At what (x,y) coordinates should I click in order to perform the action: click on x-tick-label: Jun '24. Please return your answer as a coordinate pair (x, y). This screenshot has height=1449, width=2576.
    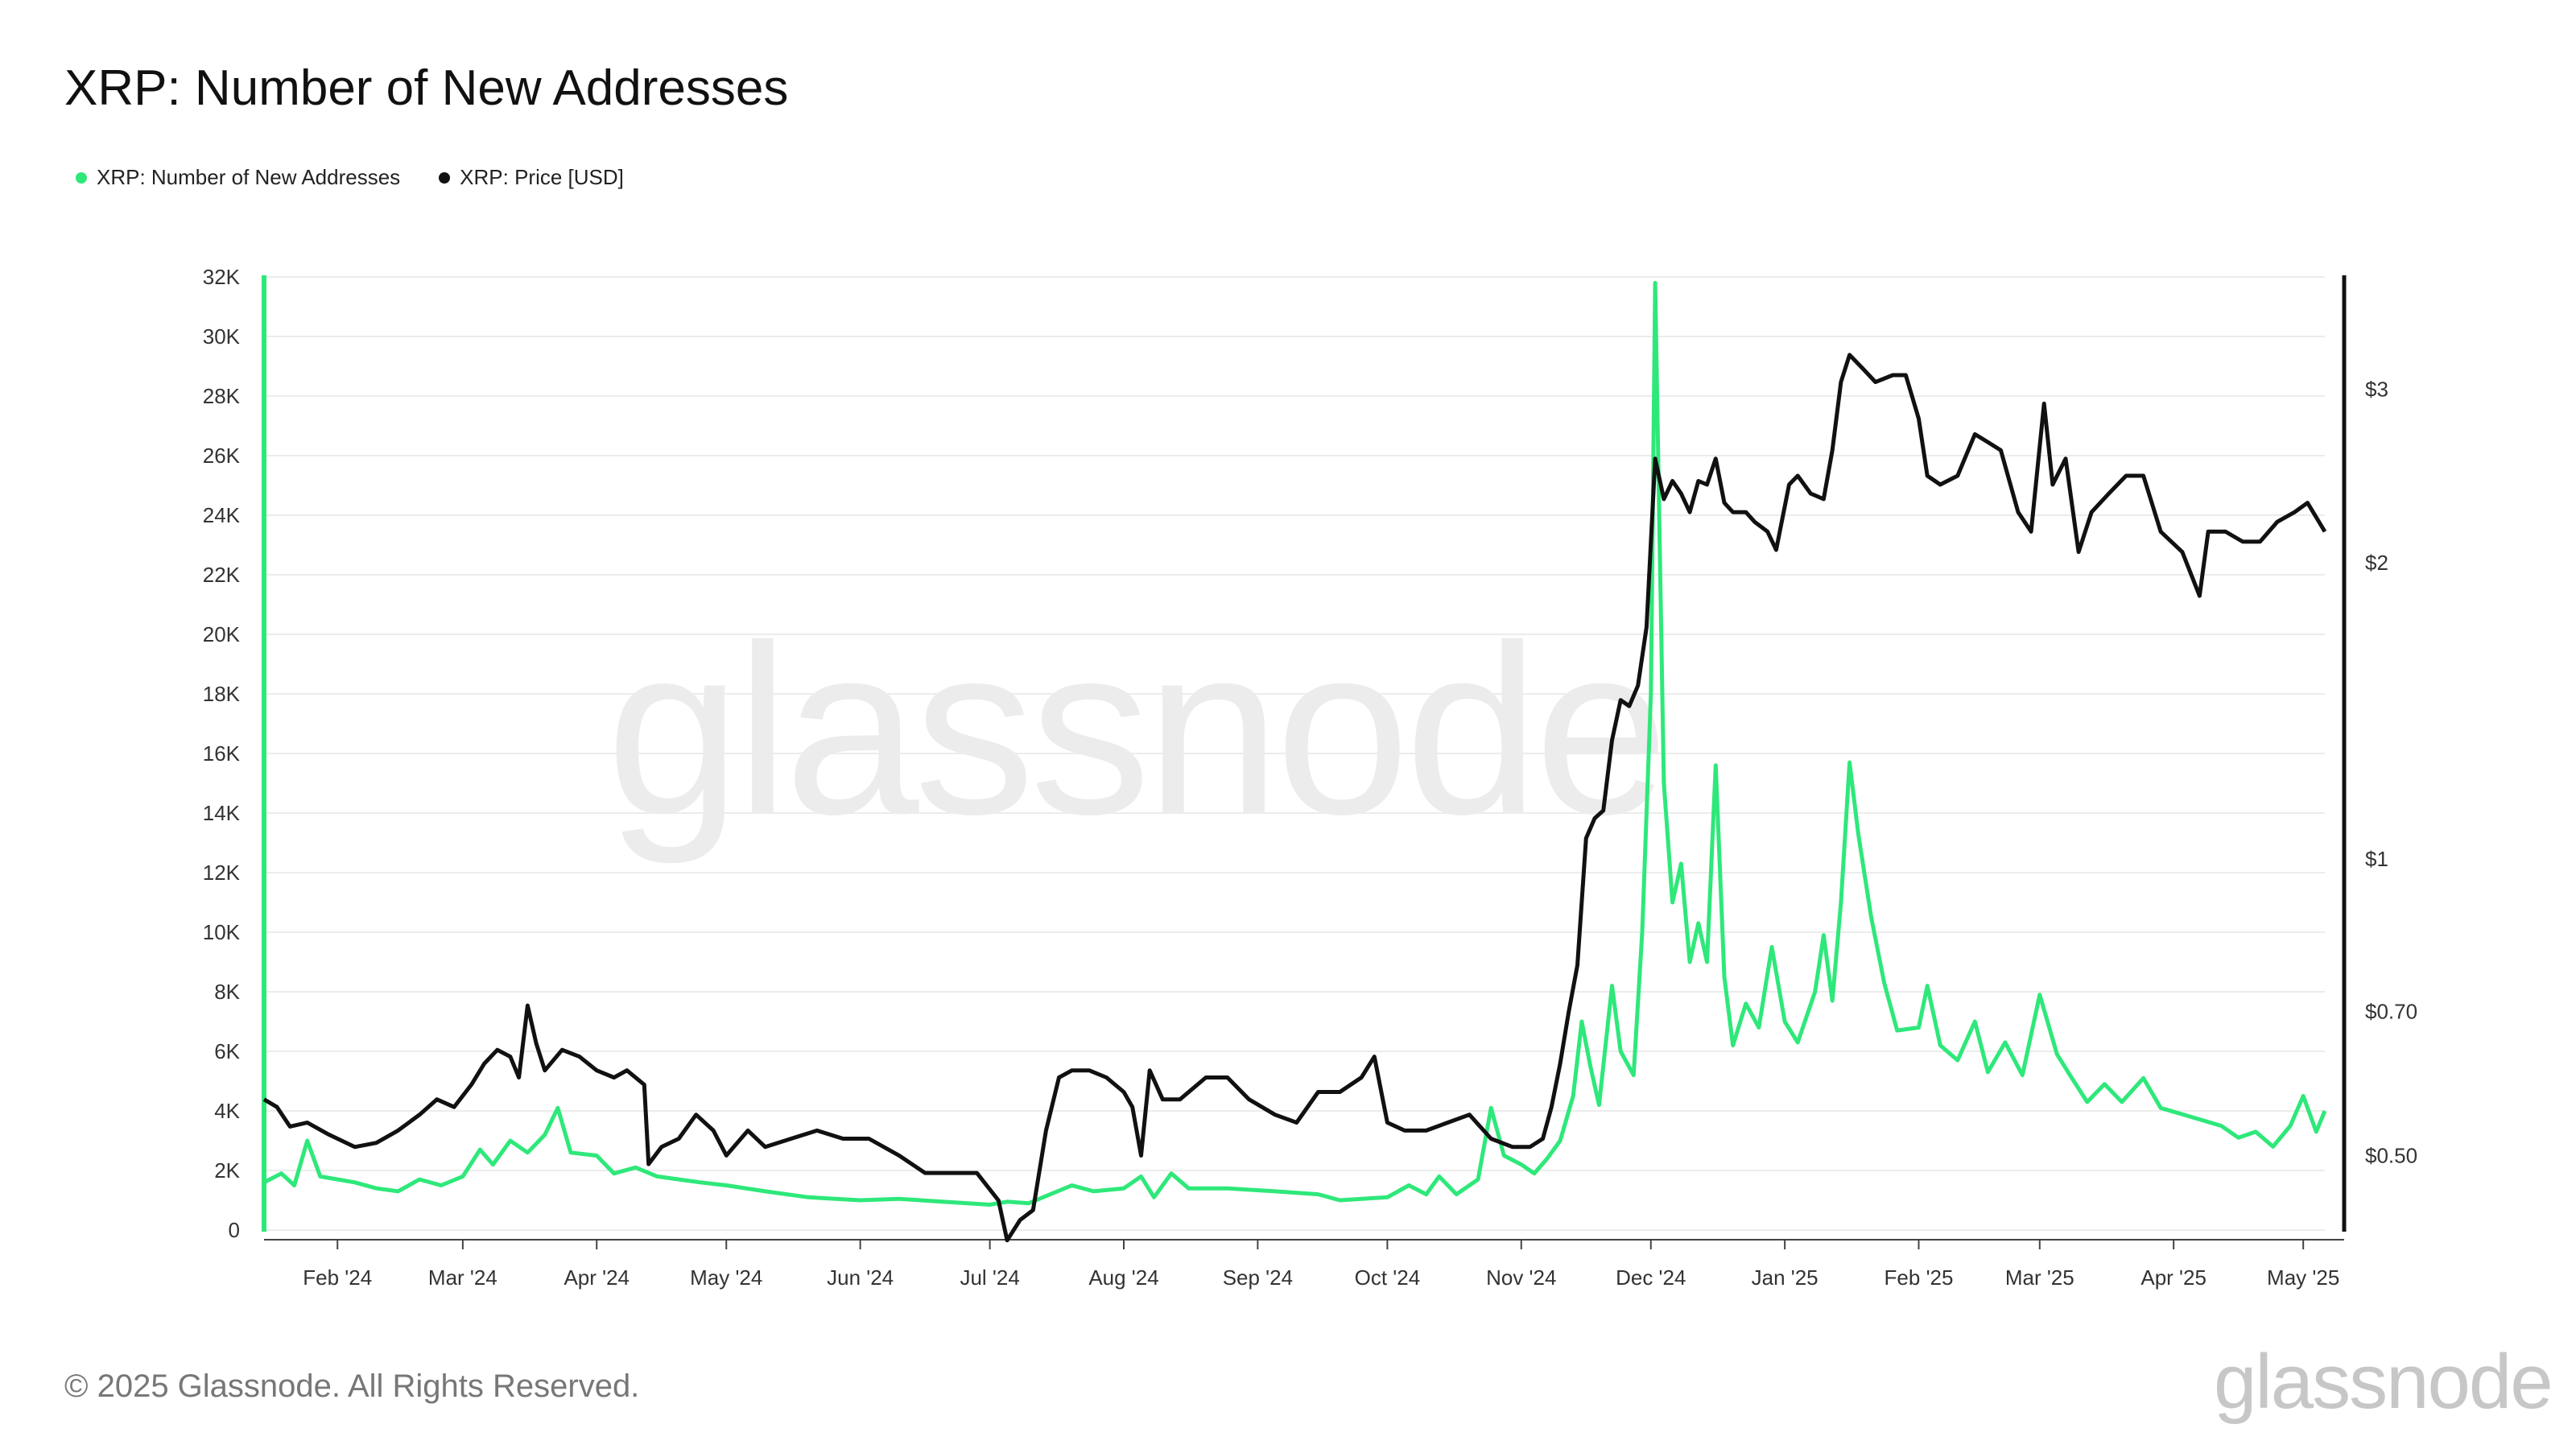
    Looking at the image, I should click on (860, 1277).